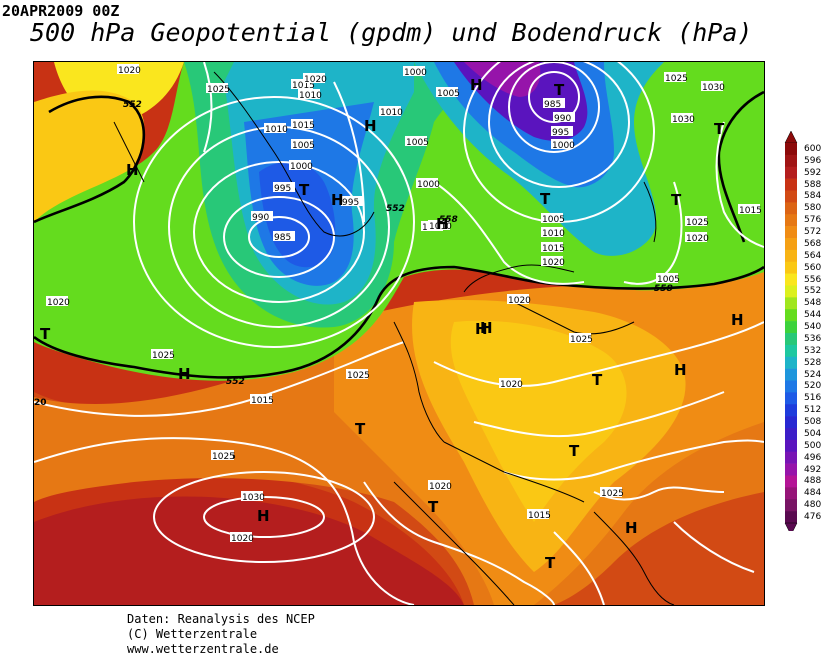 The image size is (833, 668). Describe the element at coordinates (61, 11) in the screenshot. I see `chart-date: 20APR2009 00Z` at that location.